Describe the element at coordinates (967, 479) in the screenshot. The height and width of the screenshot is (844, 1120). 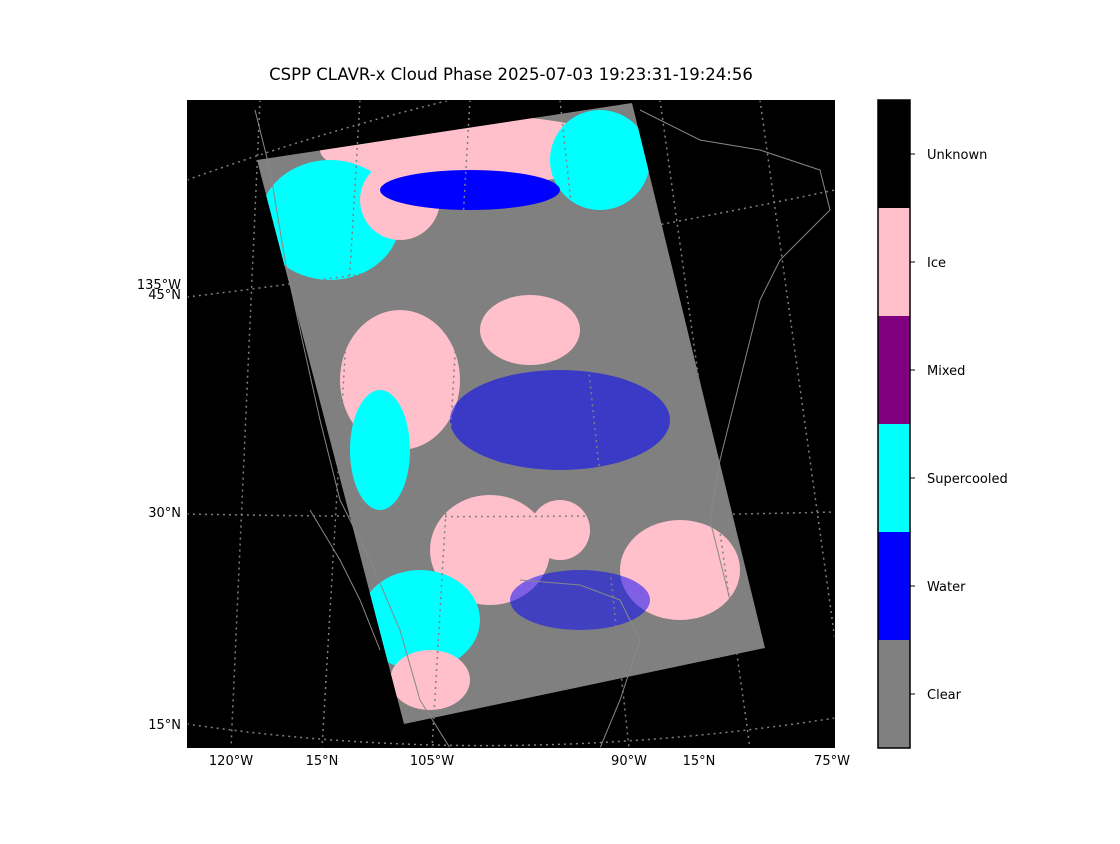
I see `colorbar-label: Supercooled` at that location.